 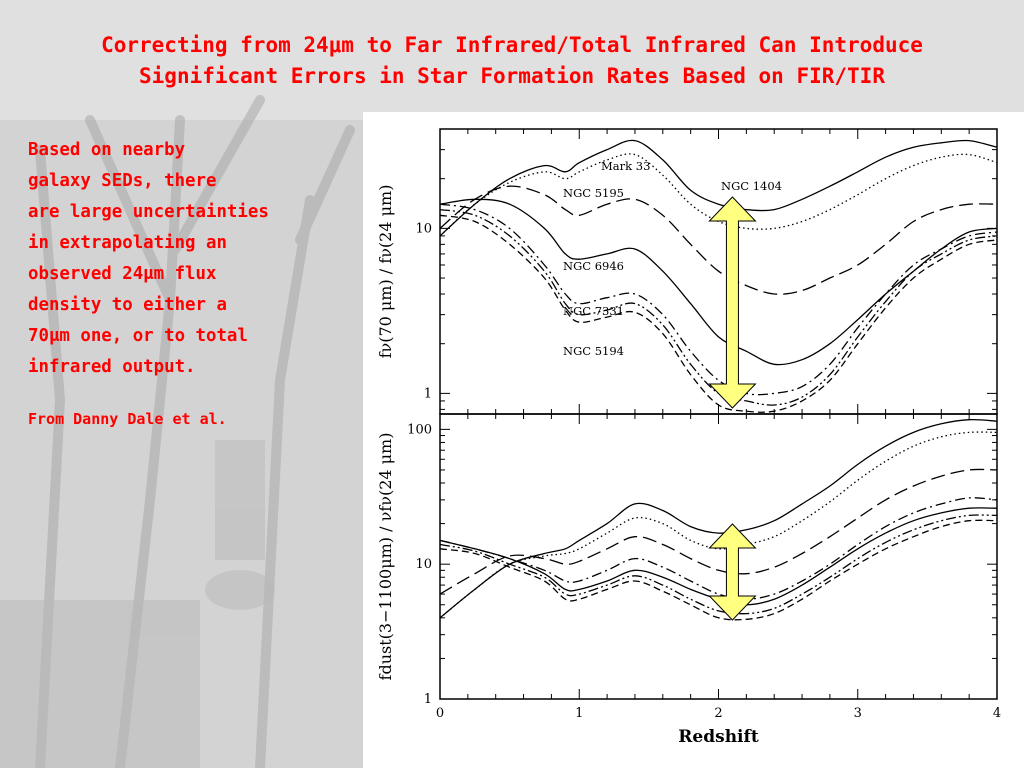 What do you see at coordinates (107, 150) in the screenshot?
I see `body-line: Based on nearby` at bounding box center [107, 150].